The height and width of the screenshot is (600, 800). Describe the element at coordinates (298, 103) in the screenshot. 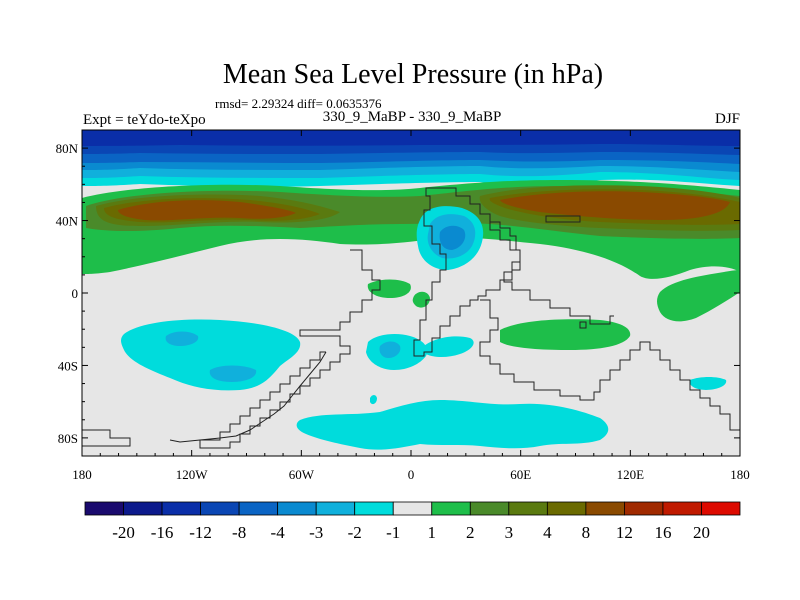

I see `chart-subtitle: rmsd= 2.29324 diff= 0.0635376` at that location.